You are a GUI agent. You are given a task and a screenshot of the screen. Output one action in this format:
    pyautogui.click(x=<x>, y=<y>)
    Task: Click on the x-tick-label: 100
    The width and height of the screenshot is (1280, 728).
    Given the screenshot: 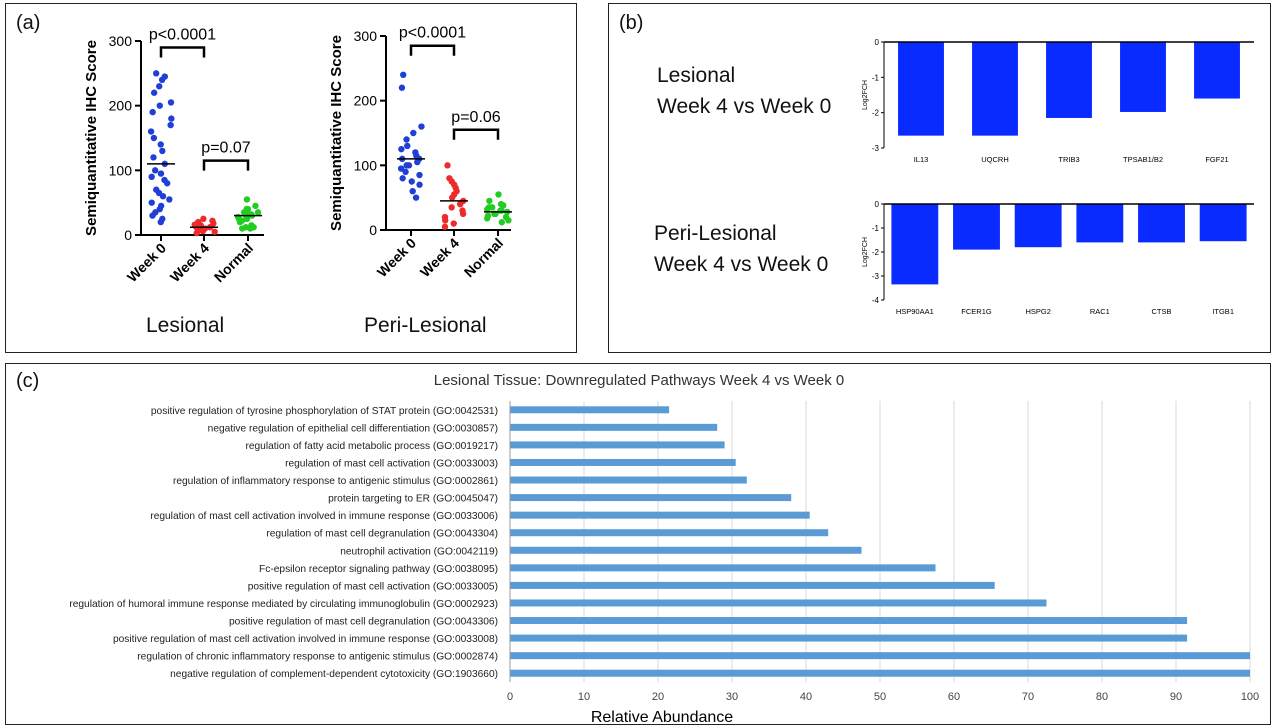 What is the action you would take?
    pyautogui.click(x=1250, y=697)
    